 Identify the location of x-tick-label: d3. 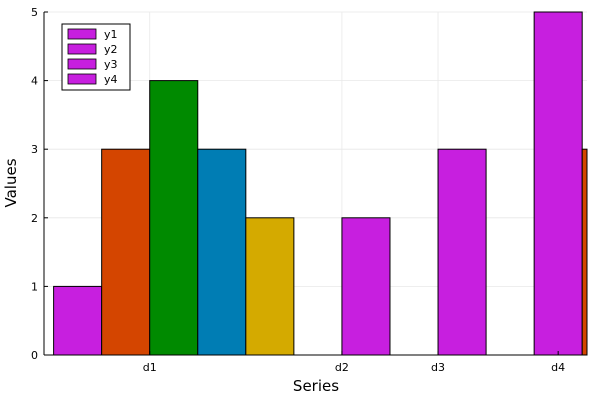
(438, 367).